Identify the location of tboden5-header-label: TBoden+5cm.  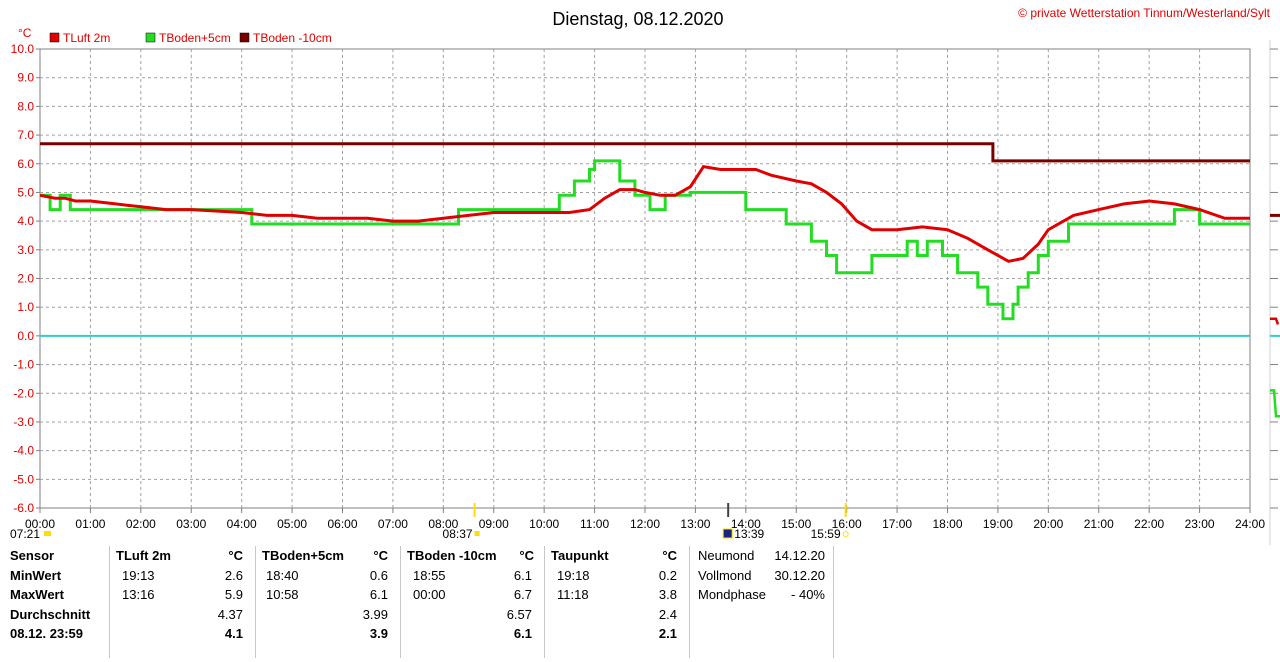
(303, 555).